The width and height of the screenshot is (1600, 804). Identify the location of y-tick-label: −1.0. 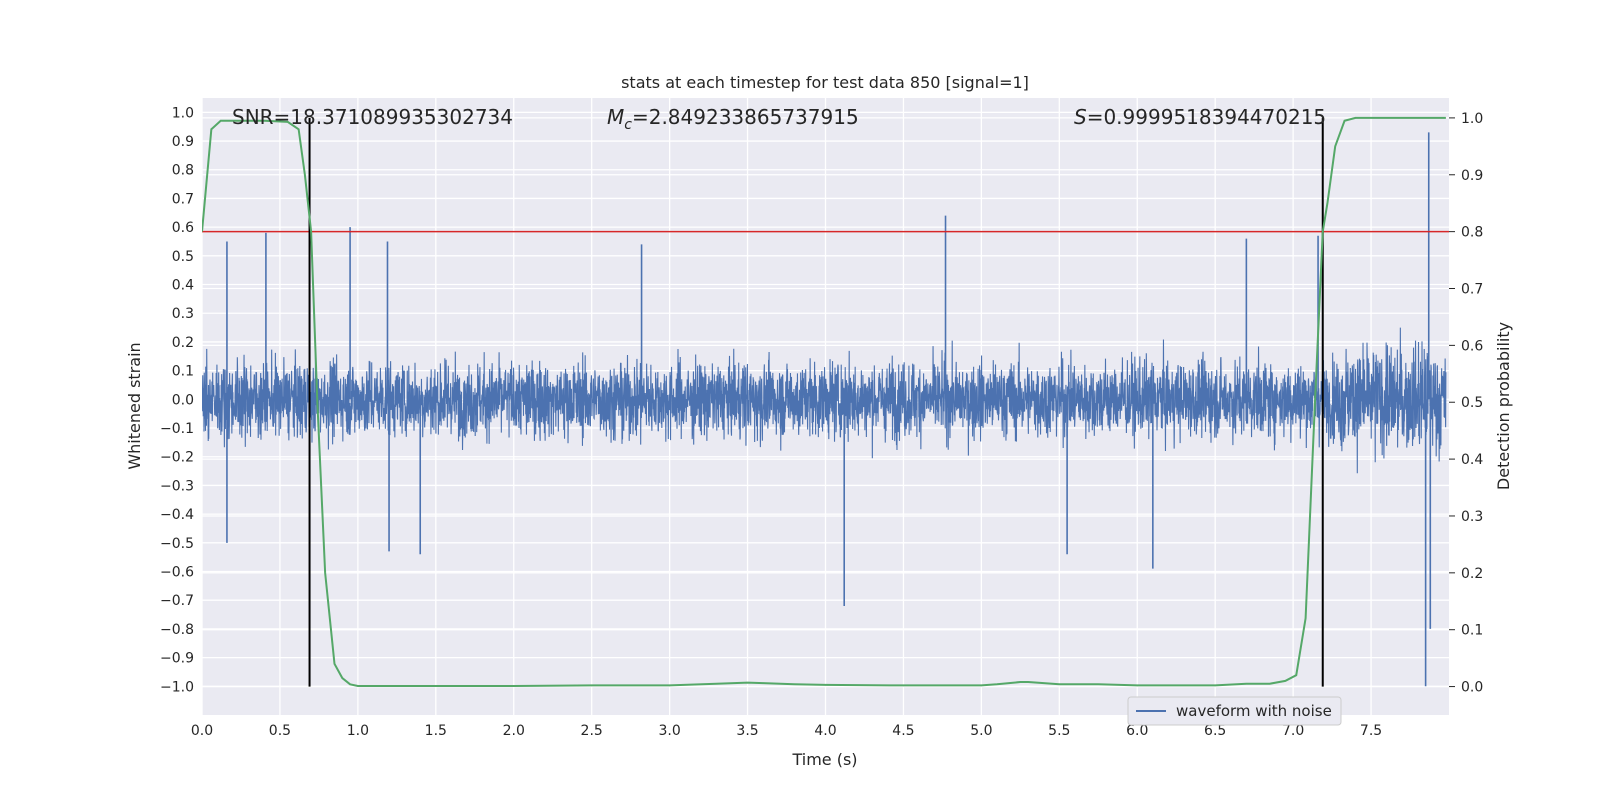
(177, 687).